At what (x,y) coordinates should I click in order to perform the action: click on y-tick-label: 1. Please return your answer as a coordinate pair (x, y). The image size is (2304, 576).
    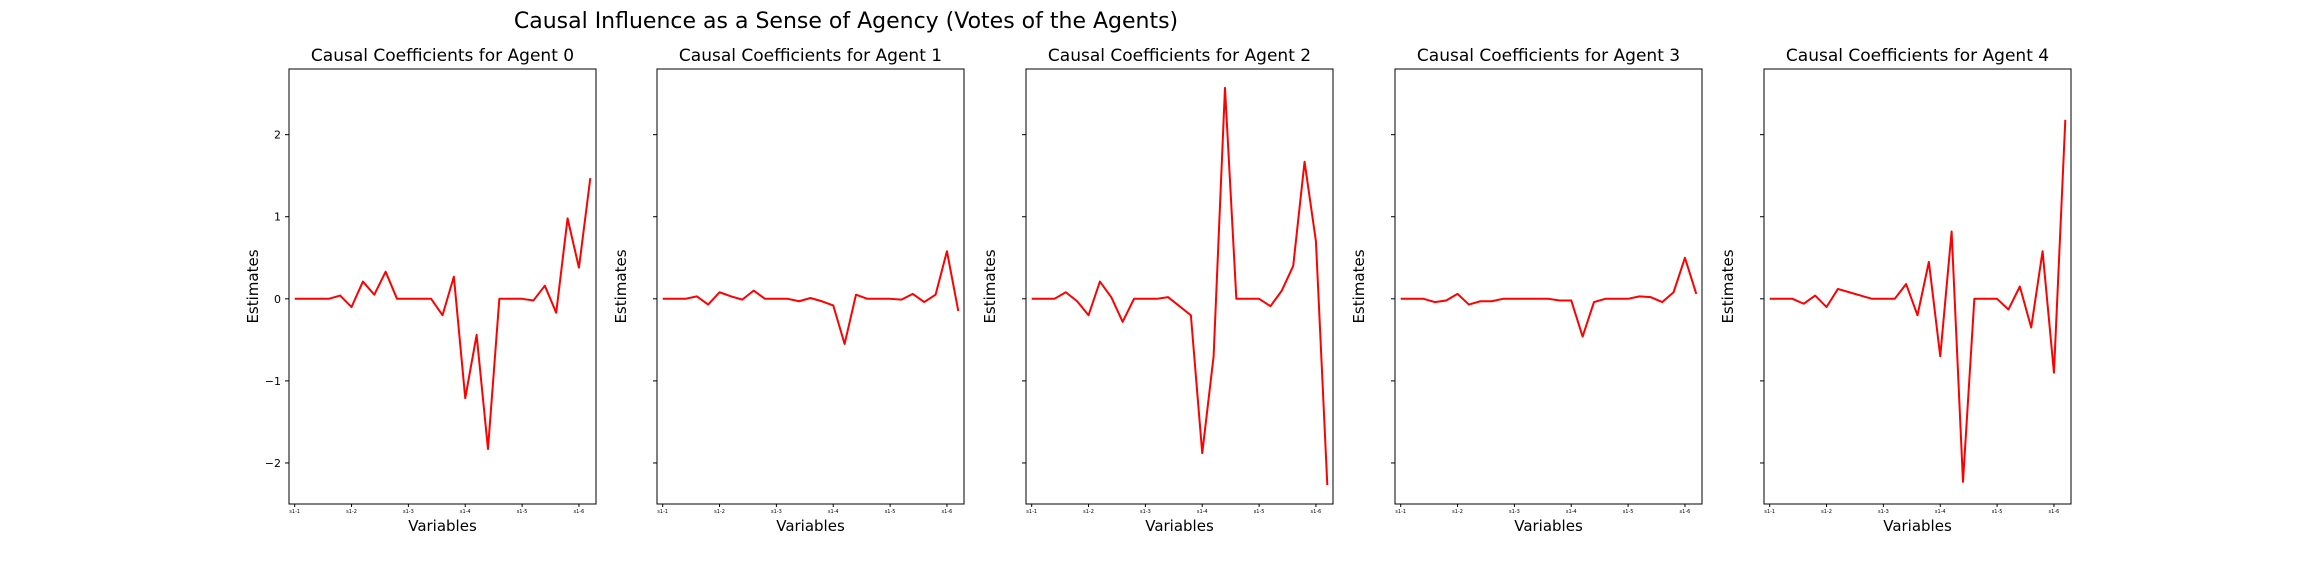
    Looking at the image, I should click on (277, 217).